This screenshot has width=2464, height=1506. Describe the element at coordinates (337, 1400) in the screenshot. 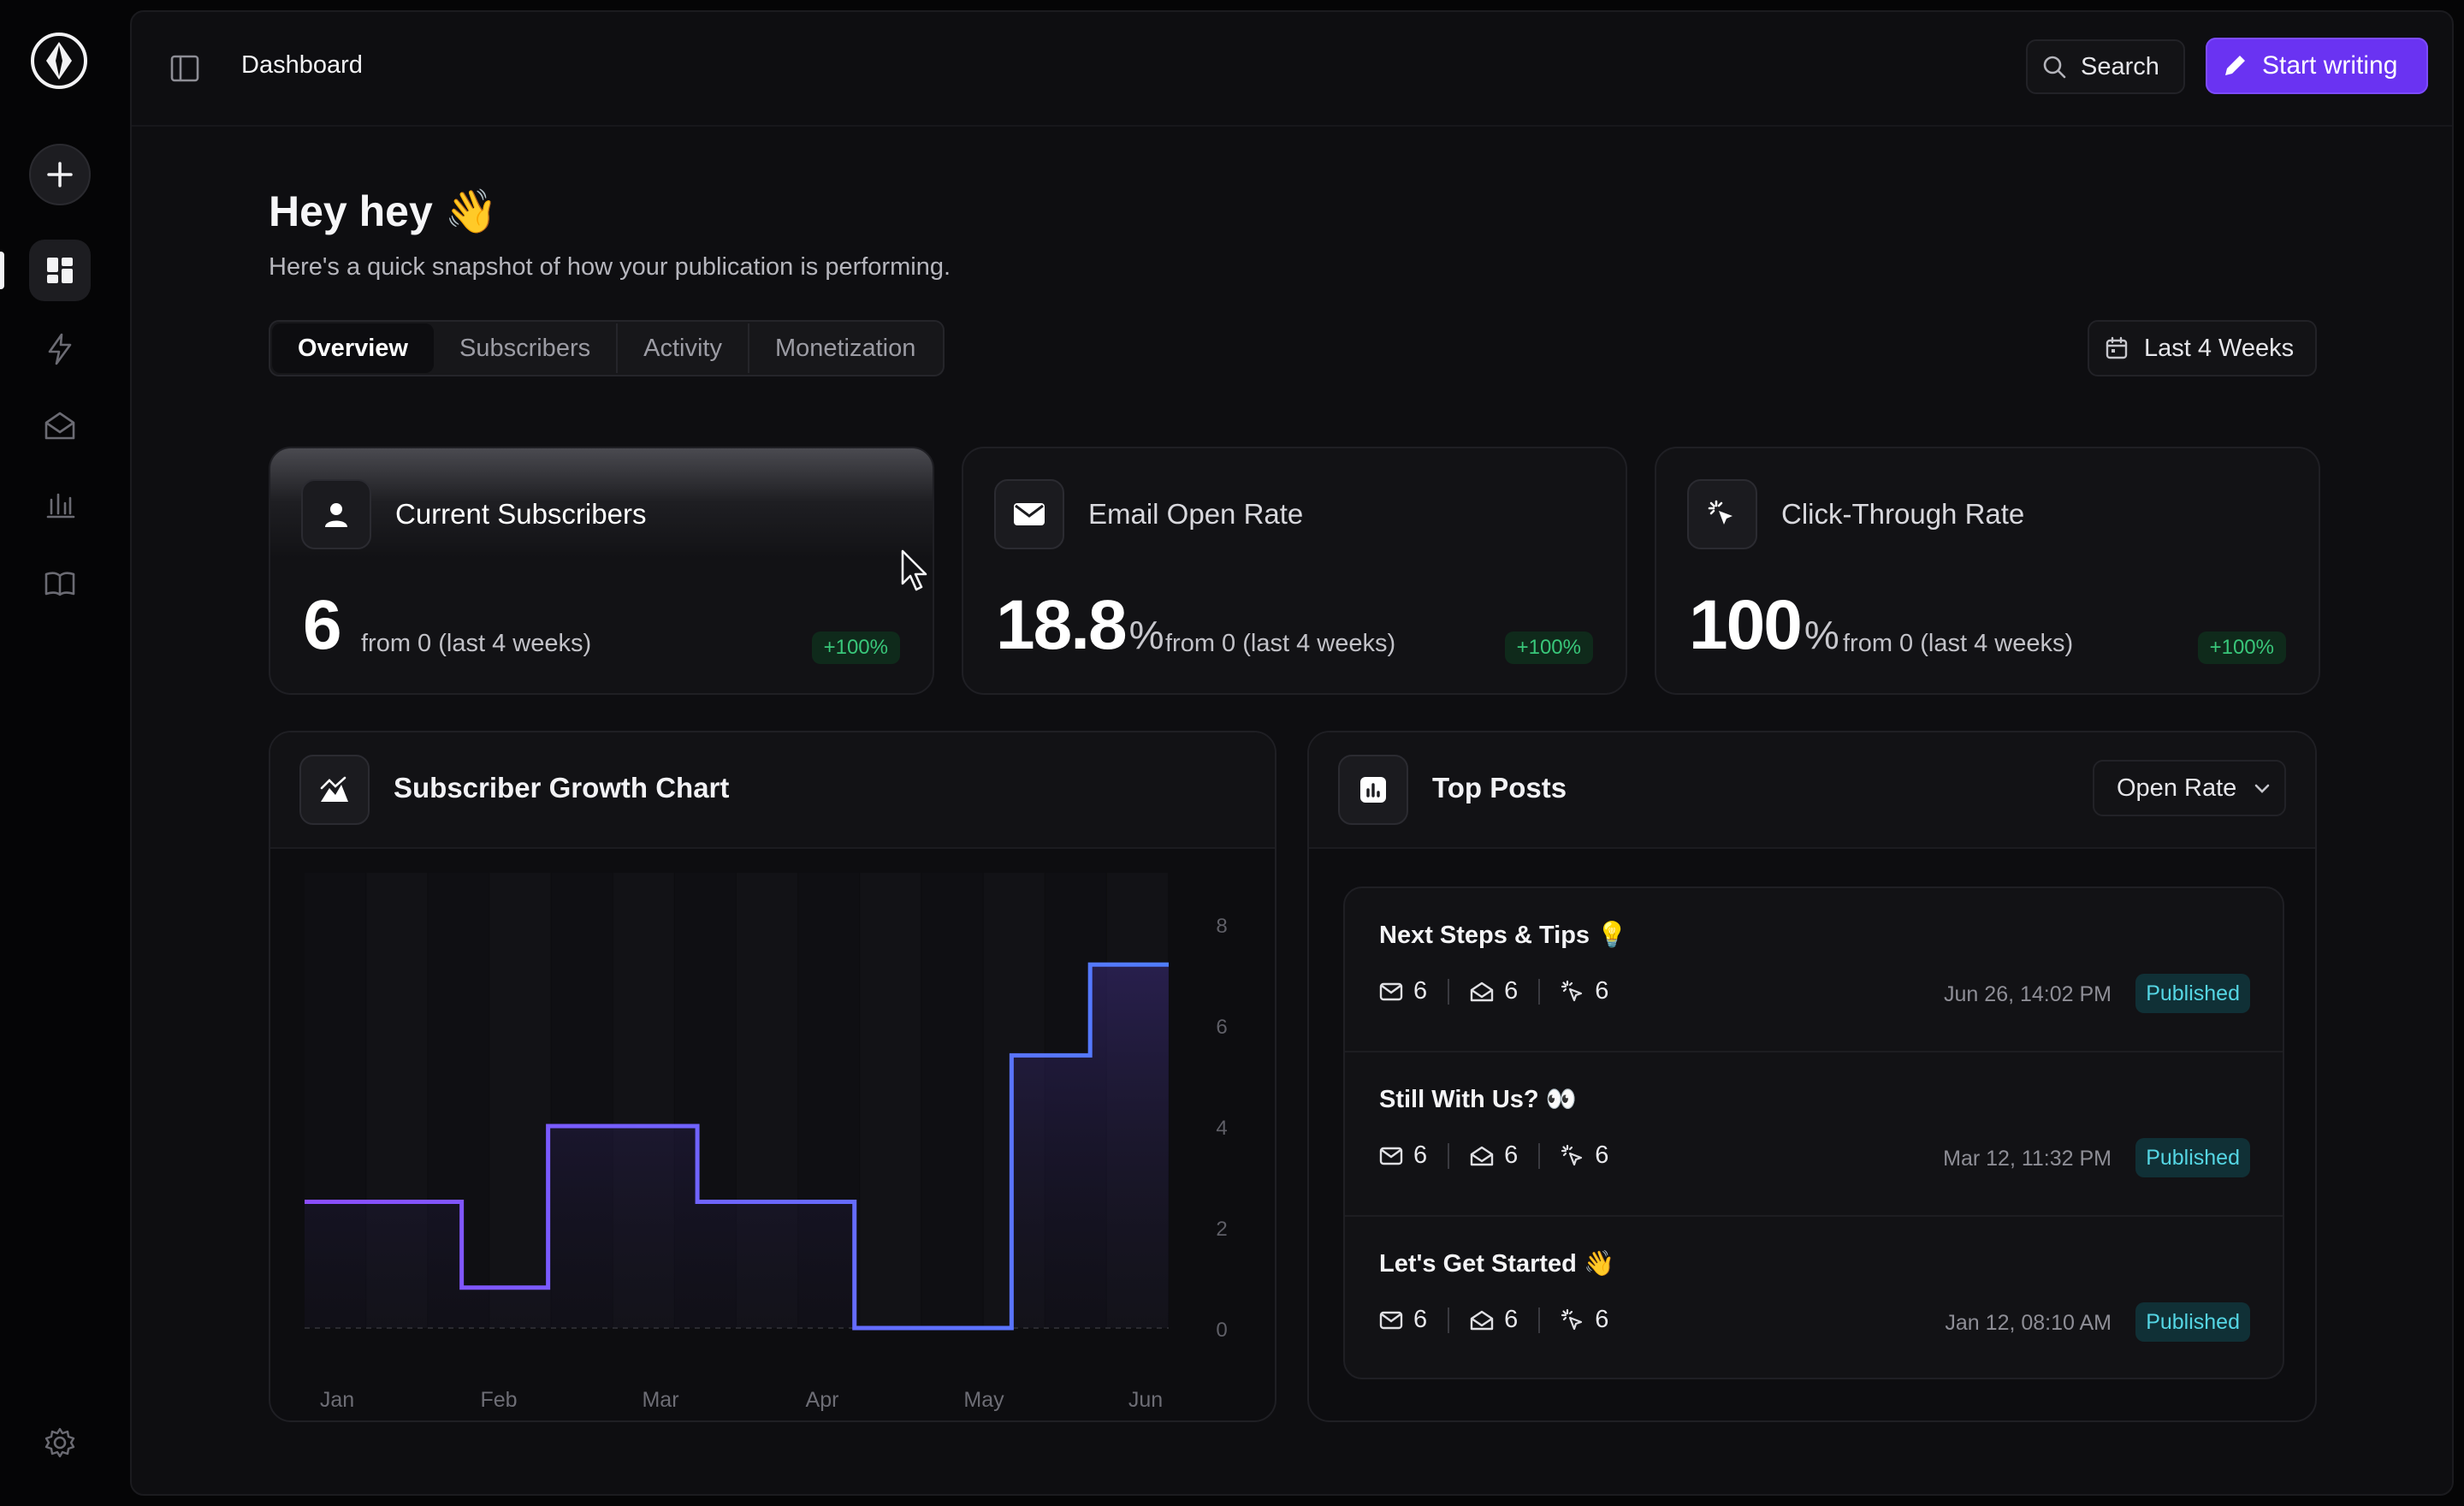

I see `x-tick-label: Jan` at that location.